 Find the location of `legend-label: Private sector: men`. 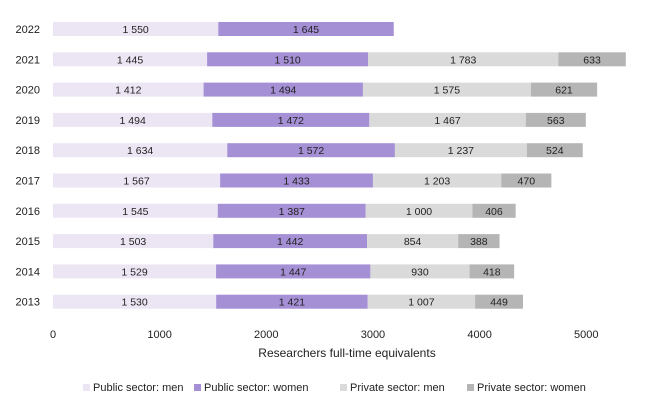

legend-label: Private sector: men is located at coordinates (397, 388).